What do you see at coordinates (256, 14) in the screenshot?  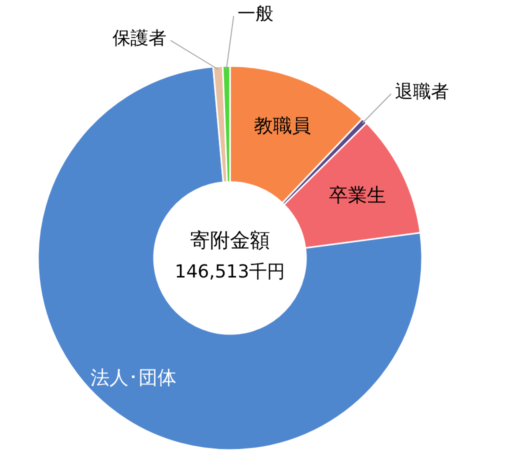 I see `slice-label: 一般` at bounding box center [256, 14].